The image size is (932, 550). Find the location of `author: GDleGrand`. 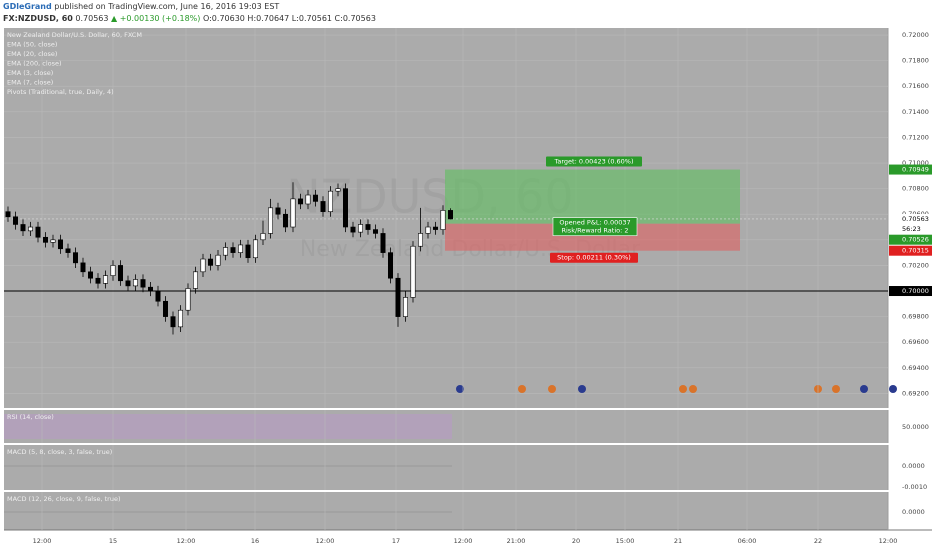

author: GDleGrand is located at coordinates (27, 6).